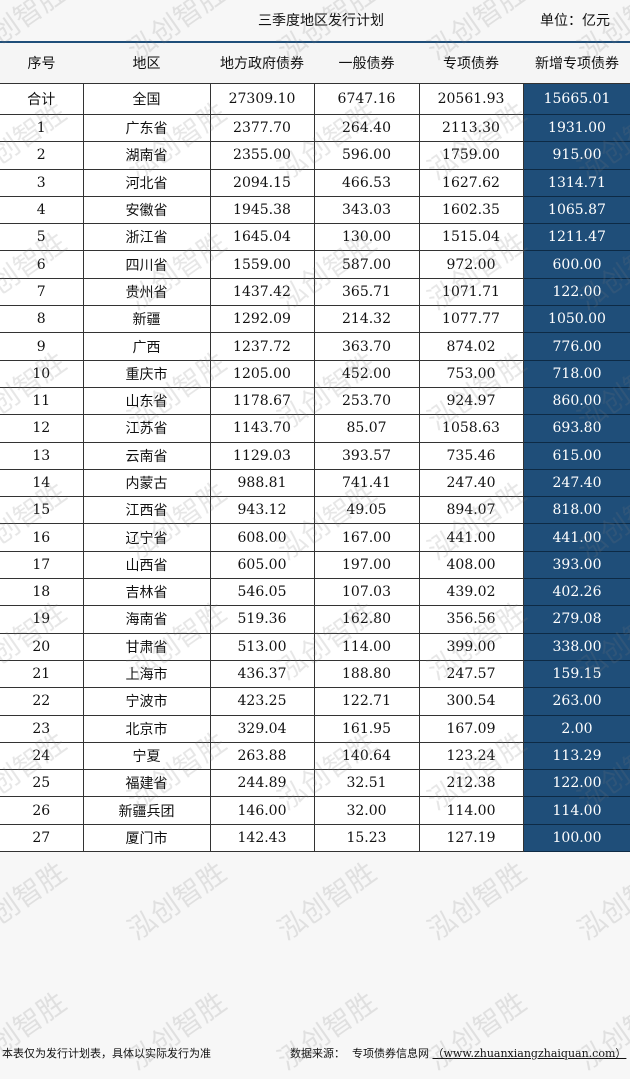 Image resolution: width=630 pixels, height=1079 pixels. I want to click on table-cell: 32.00, so click(366, 810).